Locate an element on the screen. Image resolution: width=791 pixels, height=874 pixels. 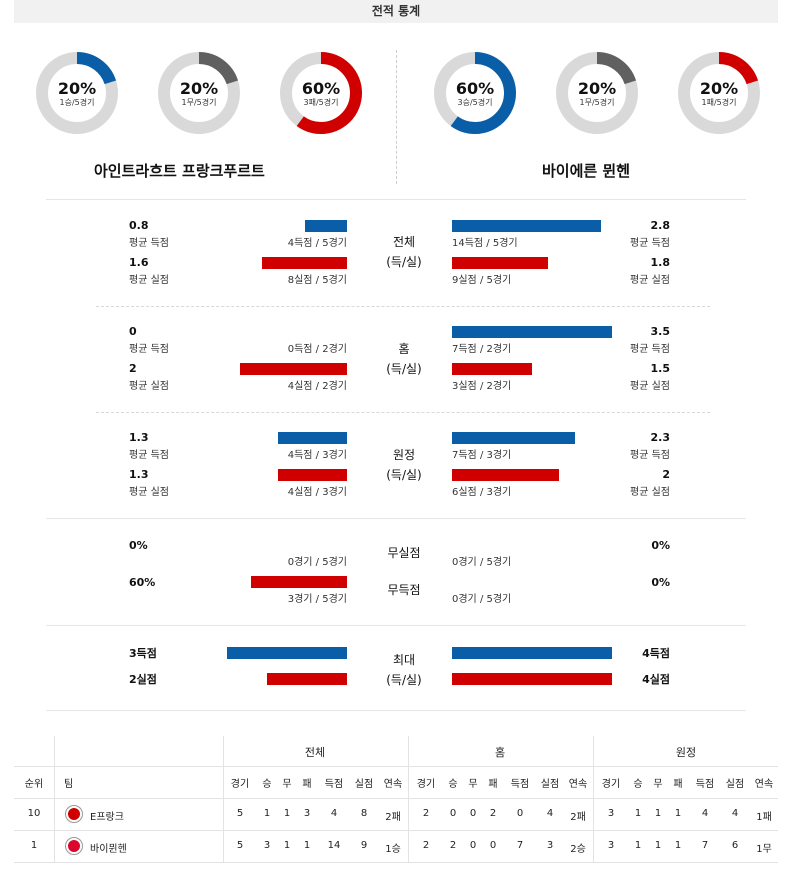
left-max-goals-bar is located at coordinates (287, 653).